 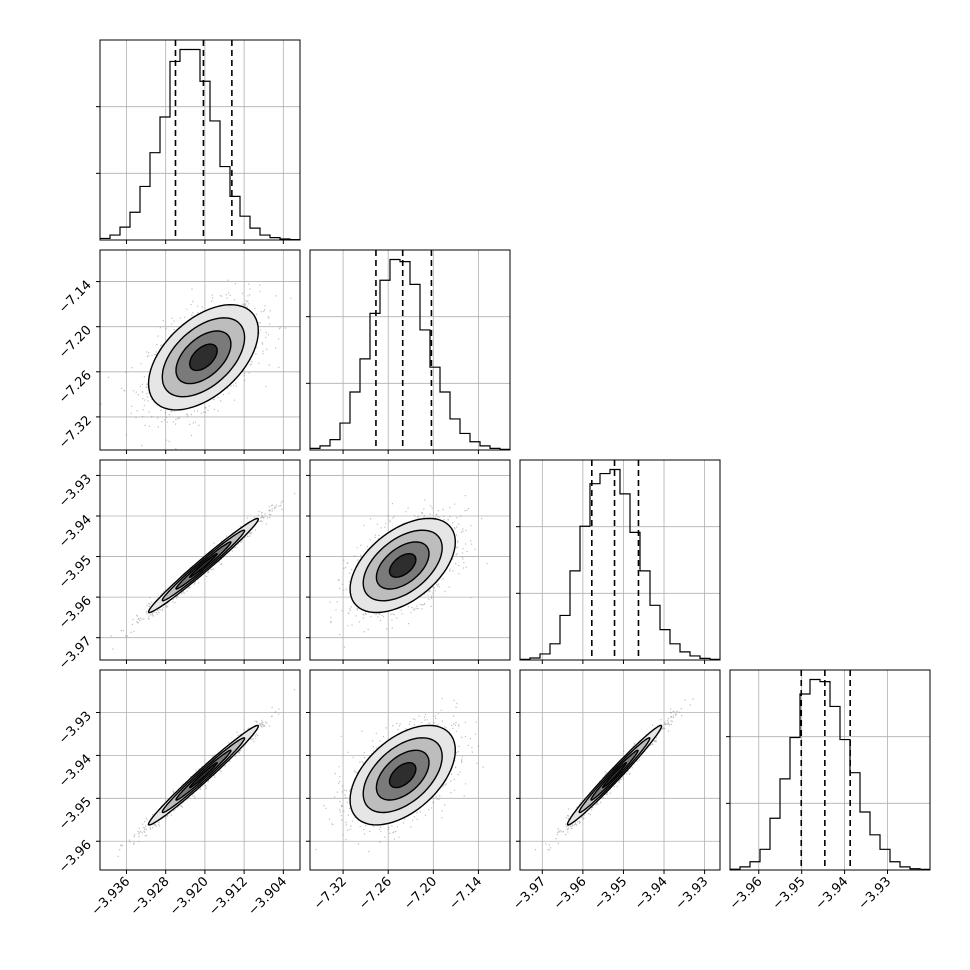 What do you see at coordinates (420, 893) in the screenshot?
I see `x-tick-label: −7.20` at bounding box center [420, 893].